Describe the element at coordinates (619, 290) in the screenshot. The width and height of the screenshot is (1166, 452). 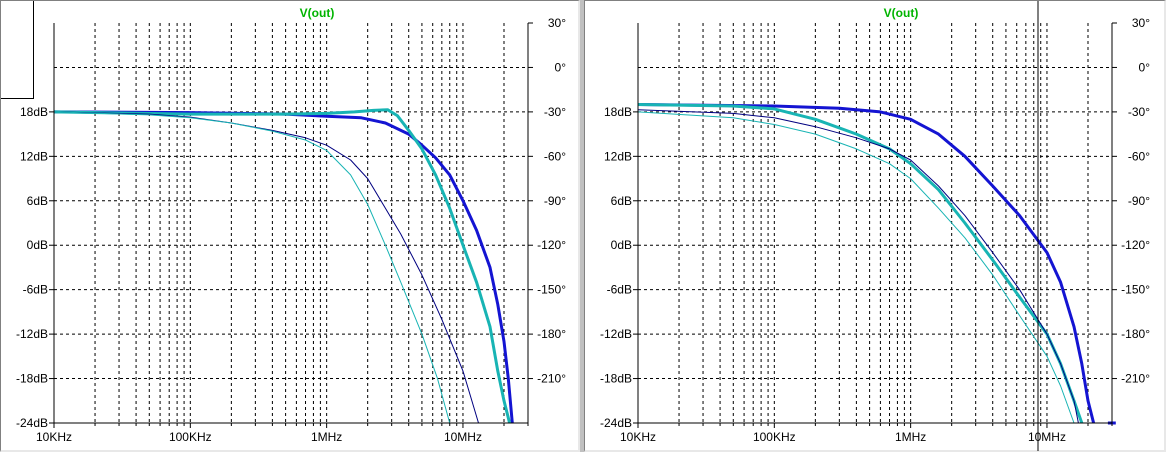
I see `chart-1-y-left-tick-label: -6dB` at that location.